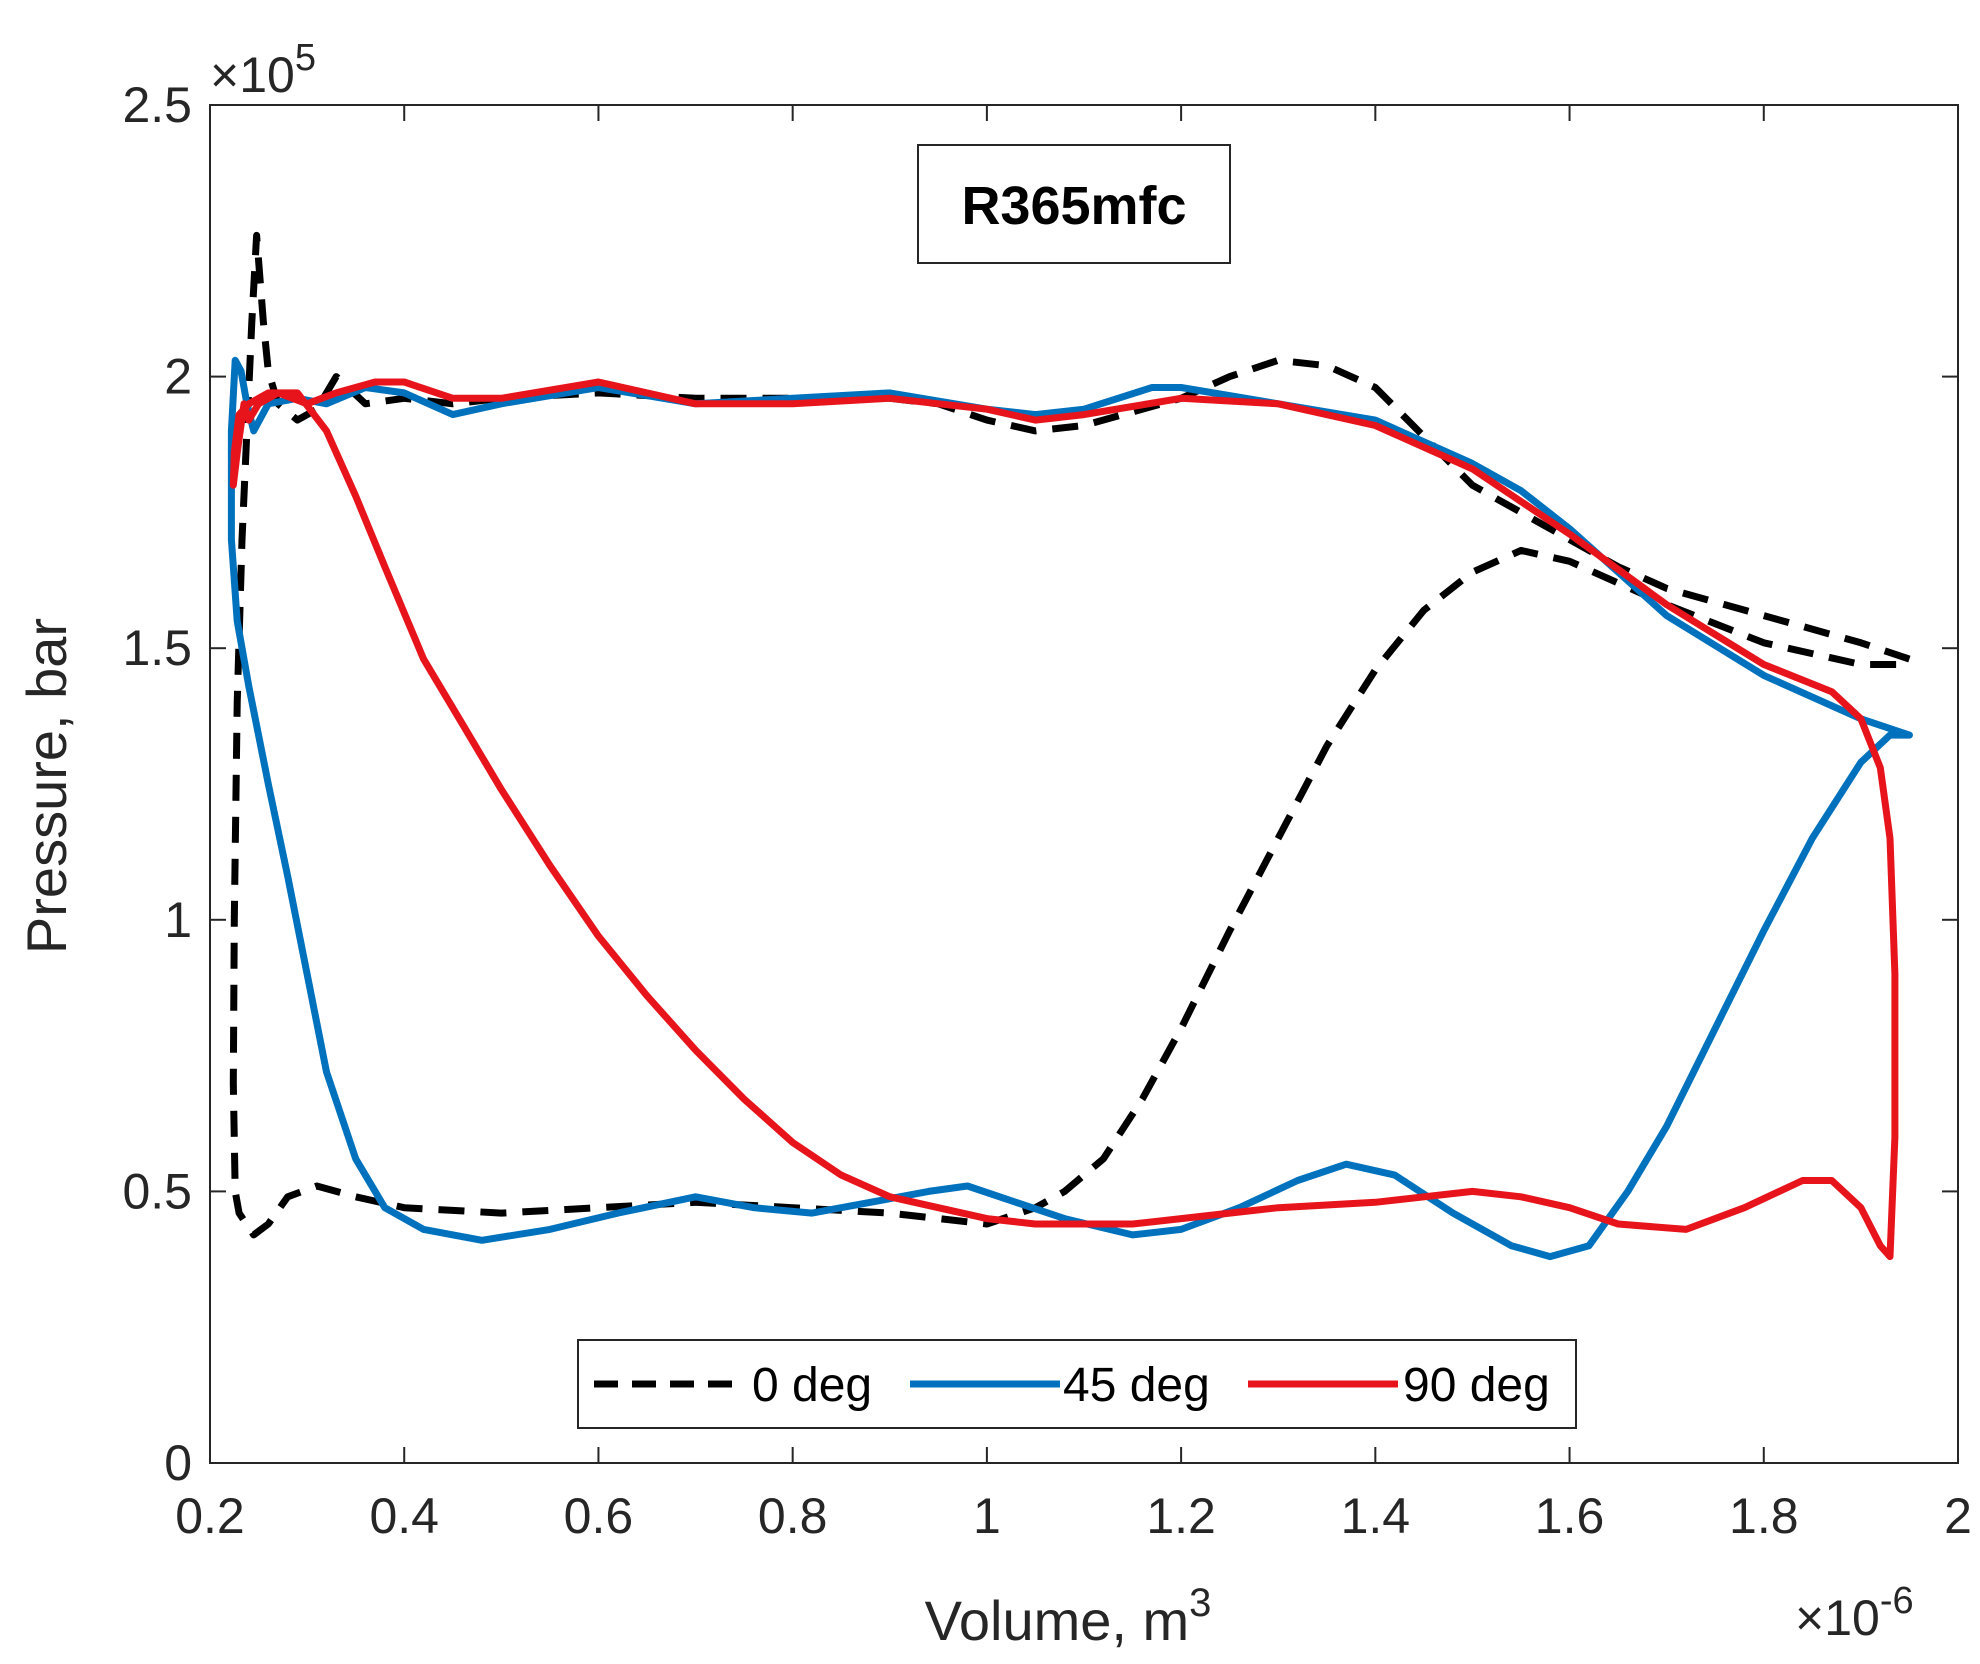 The image size is (1980, 1664). What do you see at coordinates (157, 648) in the screenshot?
I see `y-tick-label: 1.5` at bounding box center [157, 648].